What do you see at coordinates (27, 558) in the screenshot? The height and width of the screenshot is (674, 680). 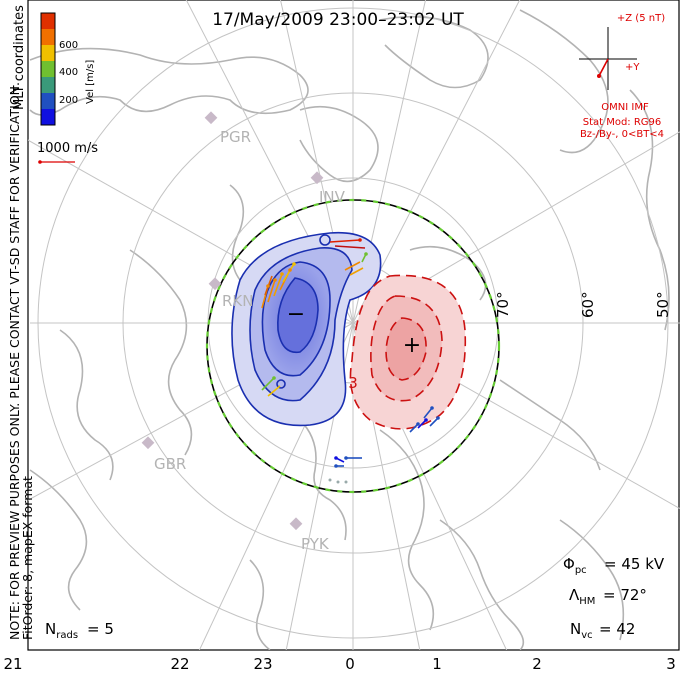 I see `fit-order-note: FitOrder: 8, mapEX format` at bounding box center [27, 558].